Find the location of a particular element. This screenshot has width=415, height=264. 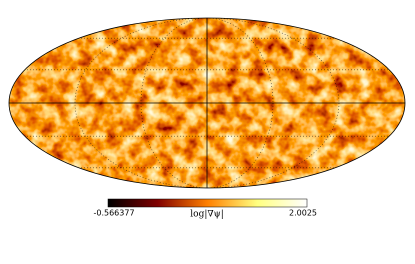

colorbar-max: 2.0025 is located at coordinates (303, 213).